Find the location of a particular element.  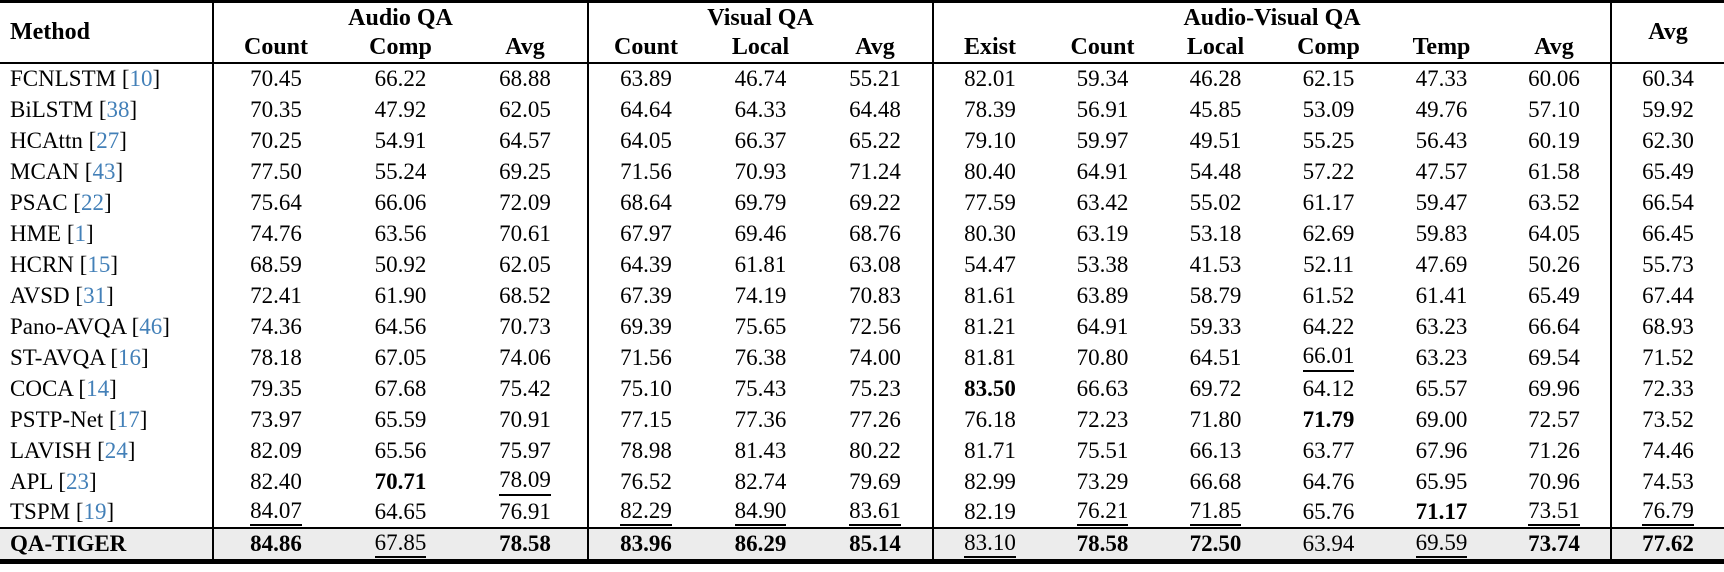

score-cell: 82.74 is located at coordinates (760, 481).